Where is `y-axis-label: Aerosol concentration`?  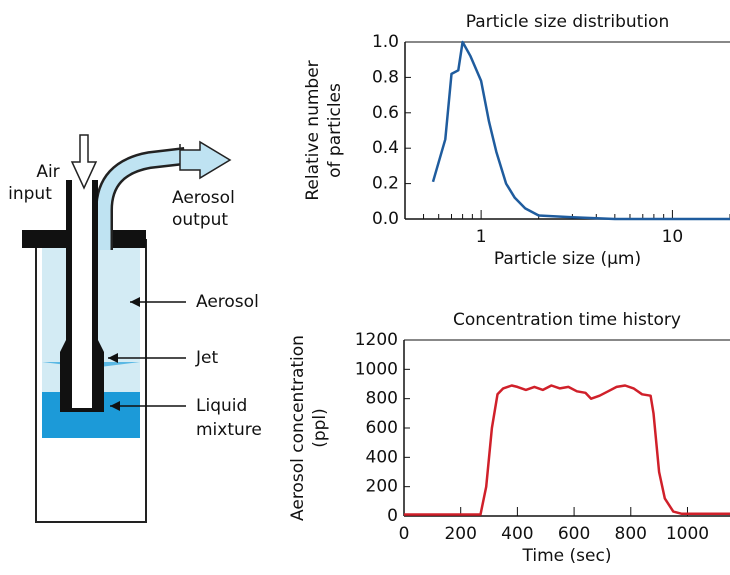 y-axis-label: Aerosol concentration is located at coordinates (298, 428).